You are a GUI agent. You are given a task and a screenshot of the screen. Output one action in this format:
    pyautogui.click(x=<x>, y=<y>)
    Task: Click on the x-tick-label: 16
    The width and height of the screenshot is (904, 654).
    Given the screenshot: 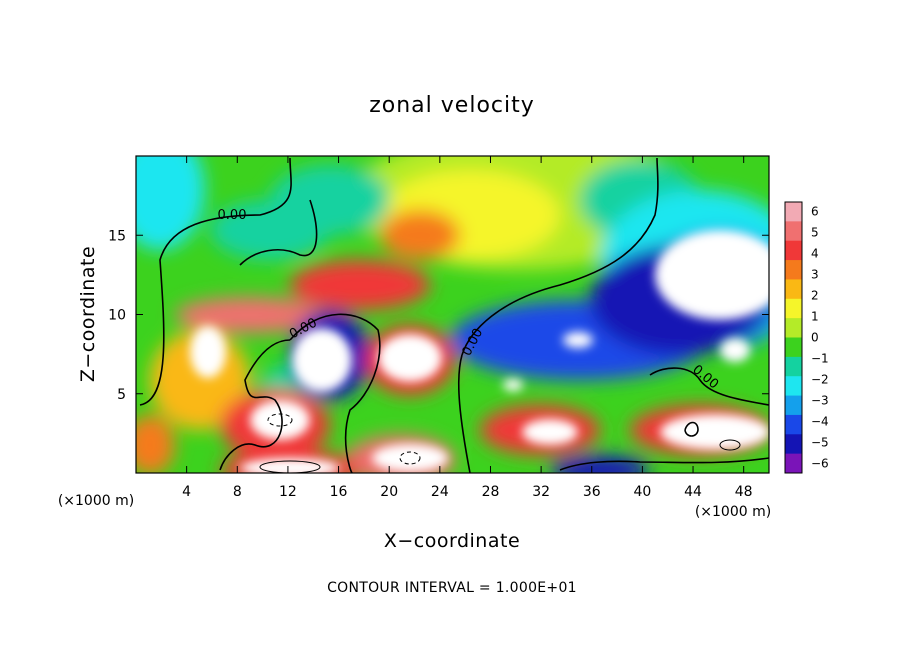 What is the action you would take?
    pyautogui.click(x=339, y=492)
    